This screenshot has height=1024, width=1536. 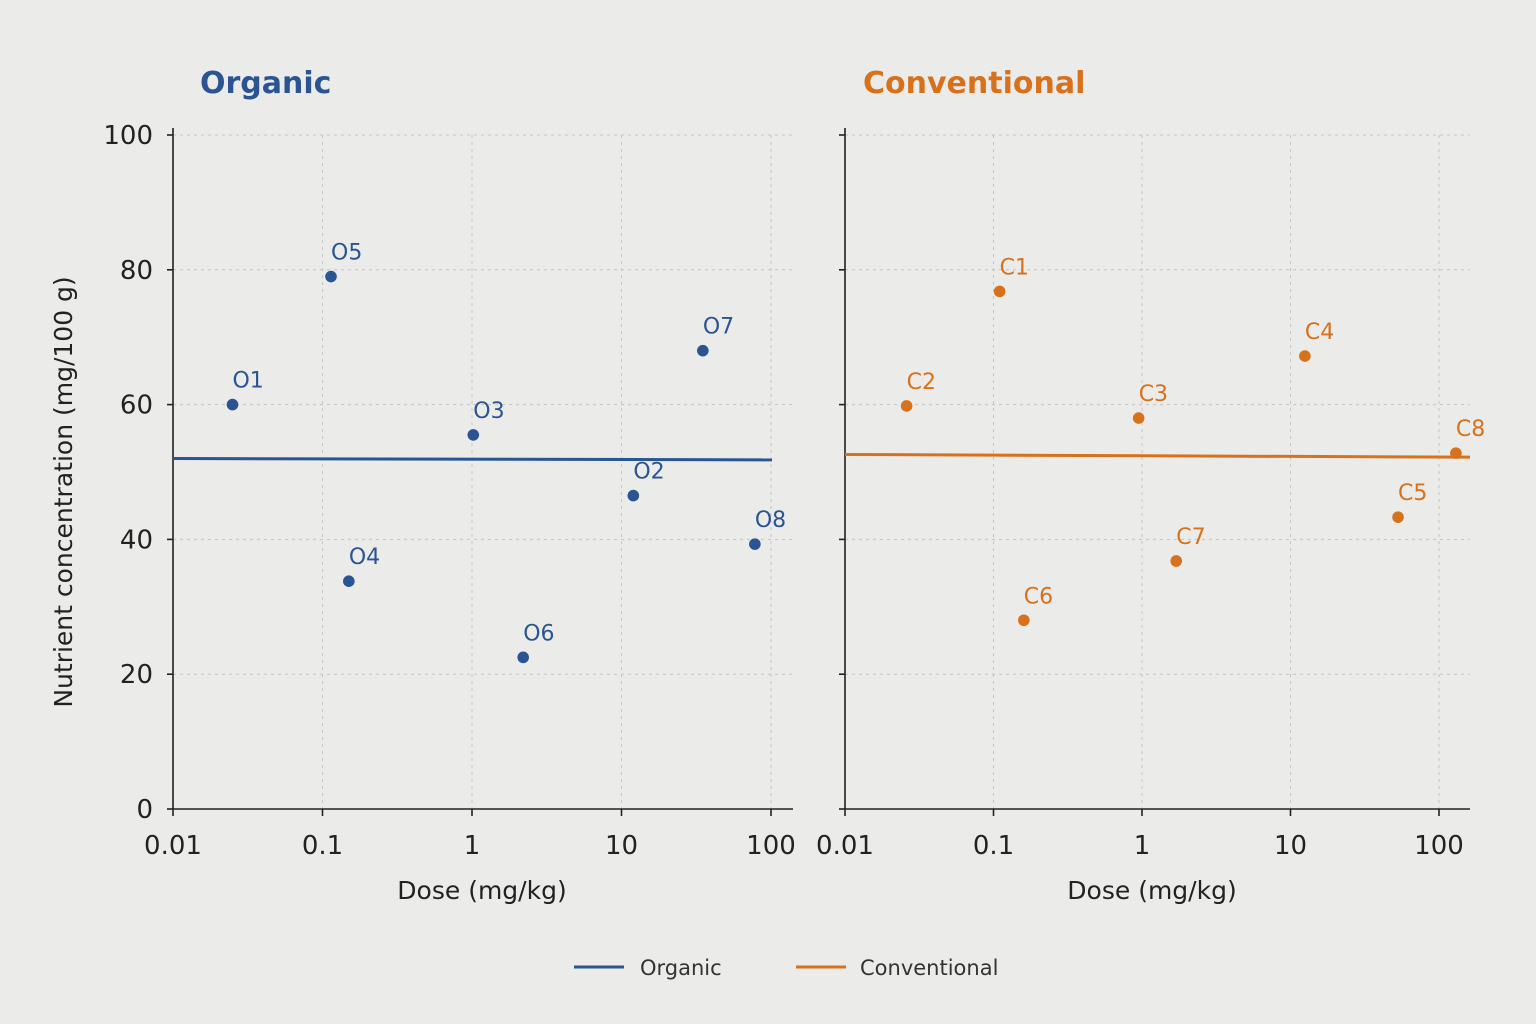 What do you see at coordinates (136, 675) in the screenshot?
I see `y-tick-label: 20` at bounding box center [136, 675].